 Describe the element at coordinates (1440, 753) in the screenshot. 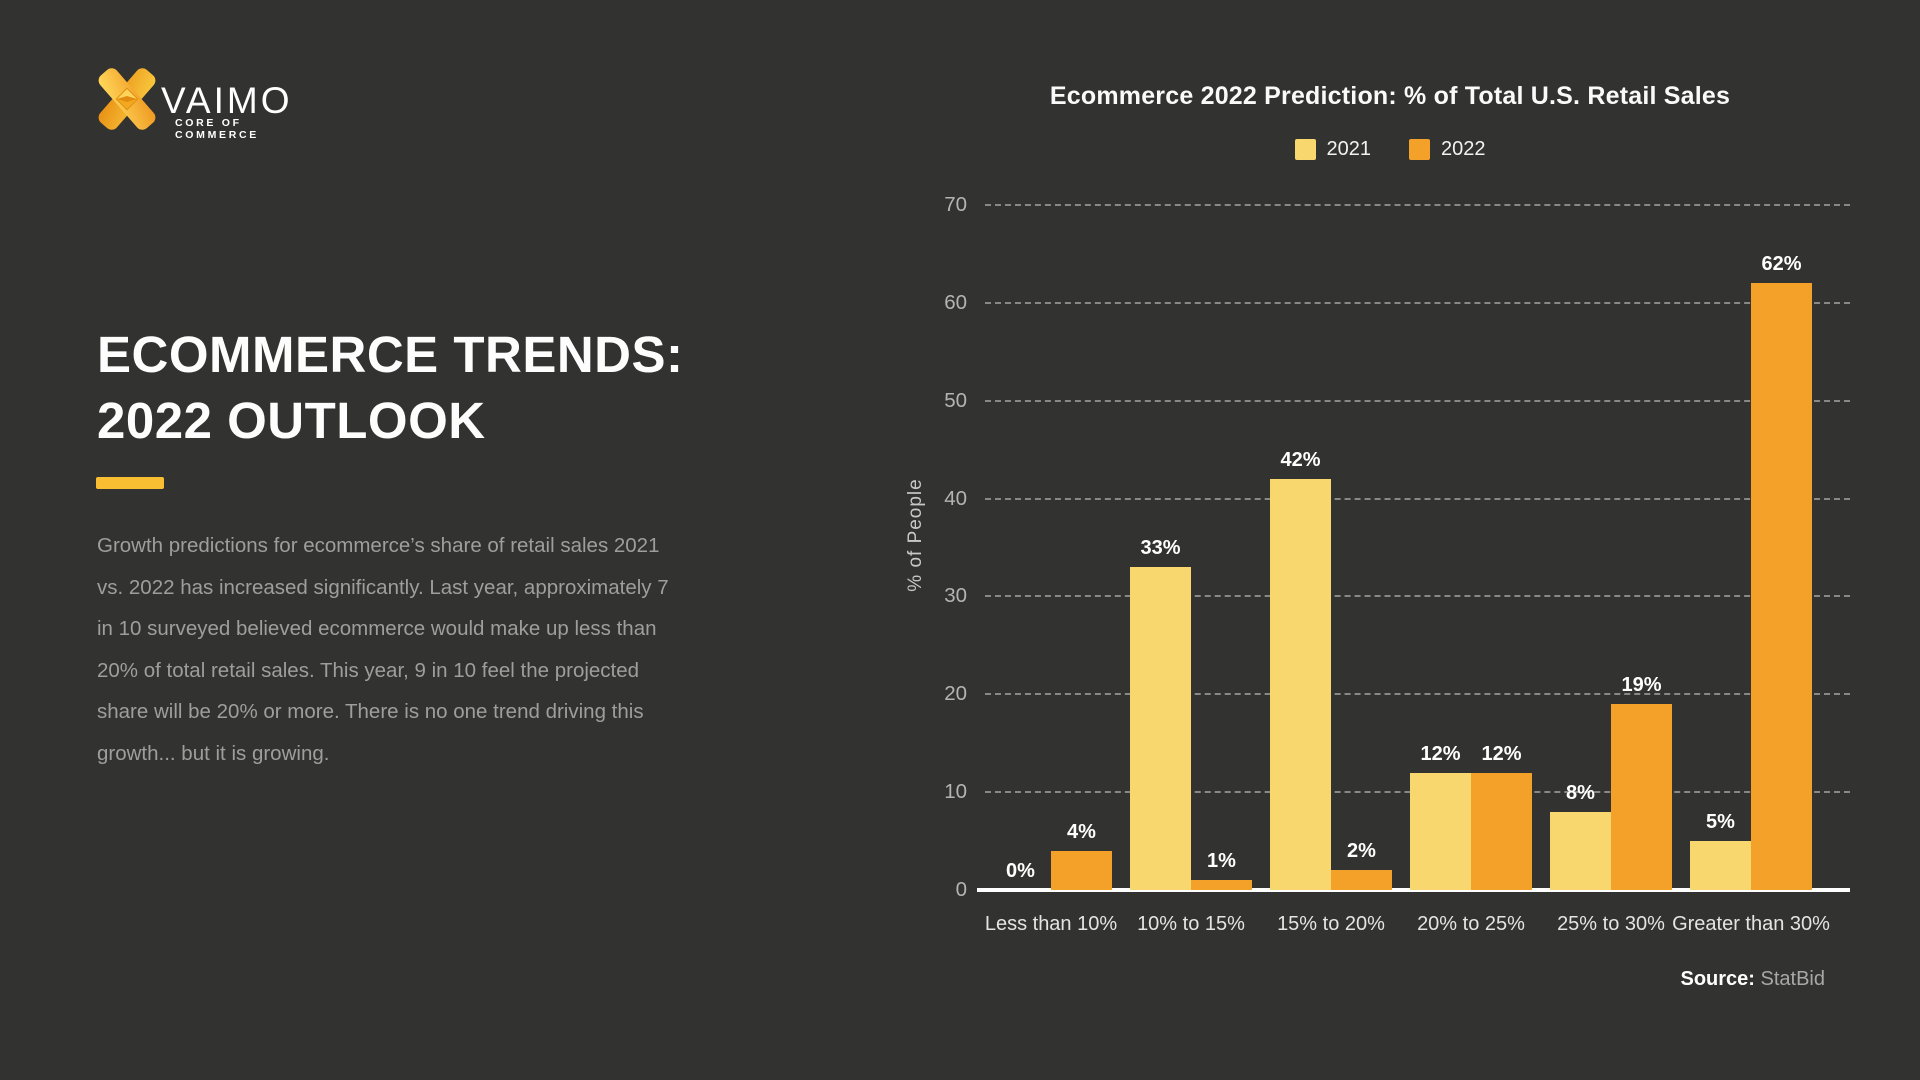

I see `bar-value-label-2021-4: 12%` at that location.